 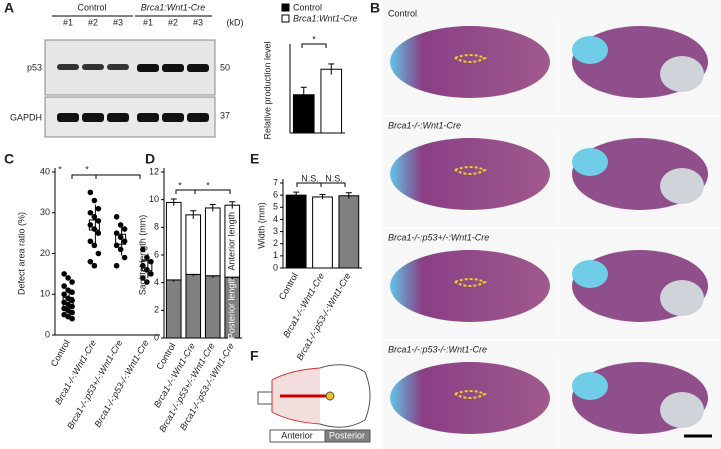 I want to click on y-tick-label: 20, so click(x=45, y=253).